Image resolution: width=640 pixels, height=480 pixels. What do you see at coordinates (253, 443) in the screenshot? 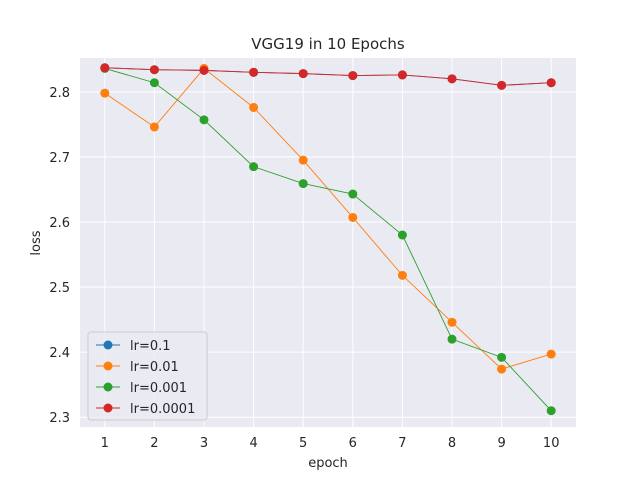
I see `x-tick-label: 4` at bounding box center [253, 443].